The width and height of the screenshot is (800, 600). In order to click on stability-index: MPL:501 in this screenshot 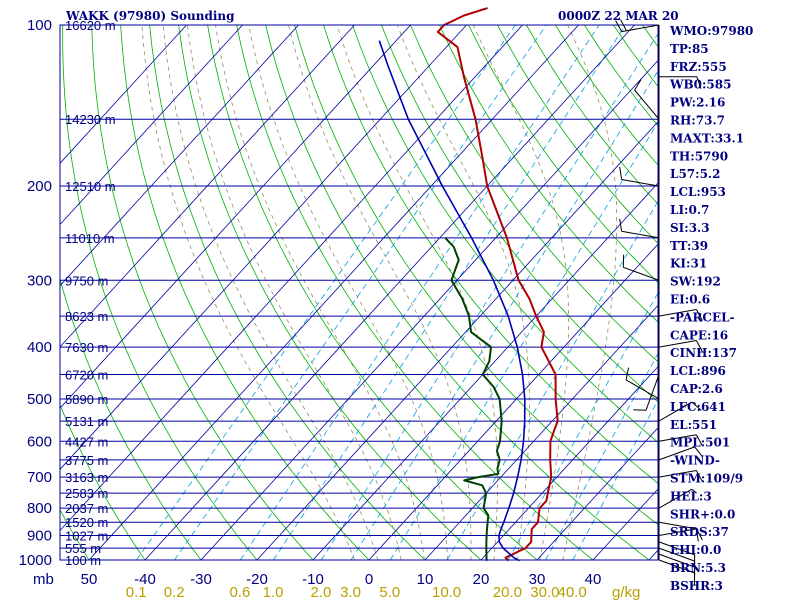, I will do `click(700, 443)`.